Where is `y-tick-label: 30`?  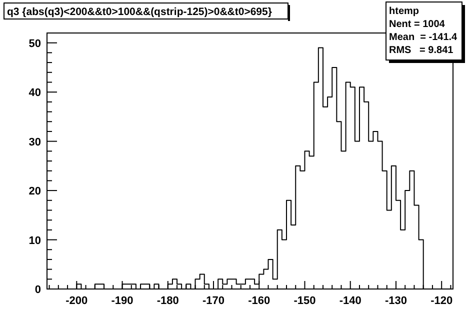 y-tick-label: 30 is located at coordinates (34, 142).